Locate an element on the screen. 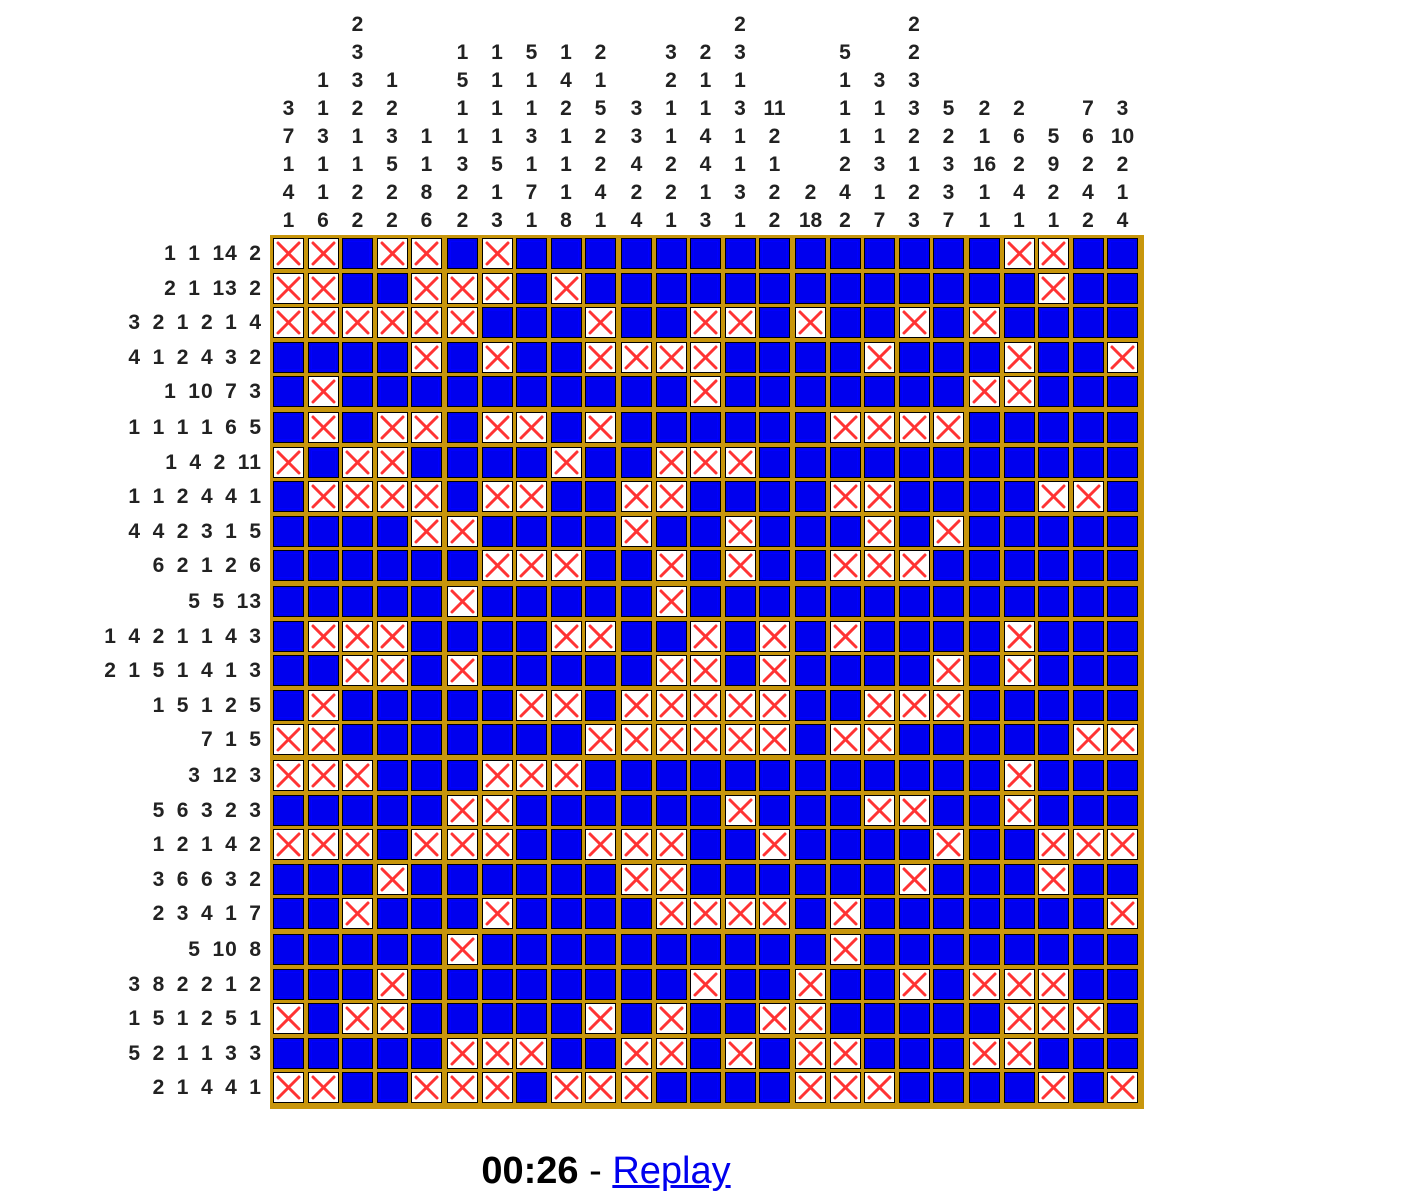  replay-link: Replay is located at coordinates (671, 1171).